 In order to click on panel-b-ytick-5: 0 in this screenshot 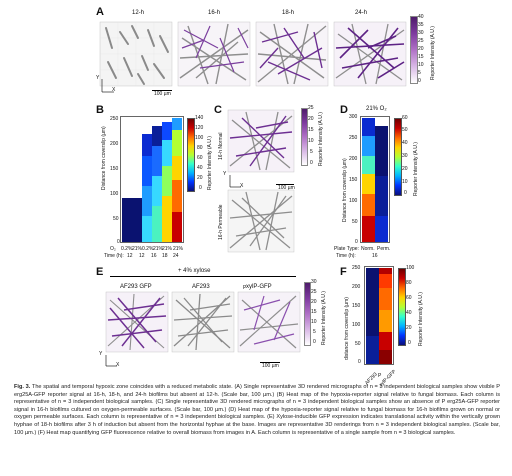, I will do `click(118, 242)`.